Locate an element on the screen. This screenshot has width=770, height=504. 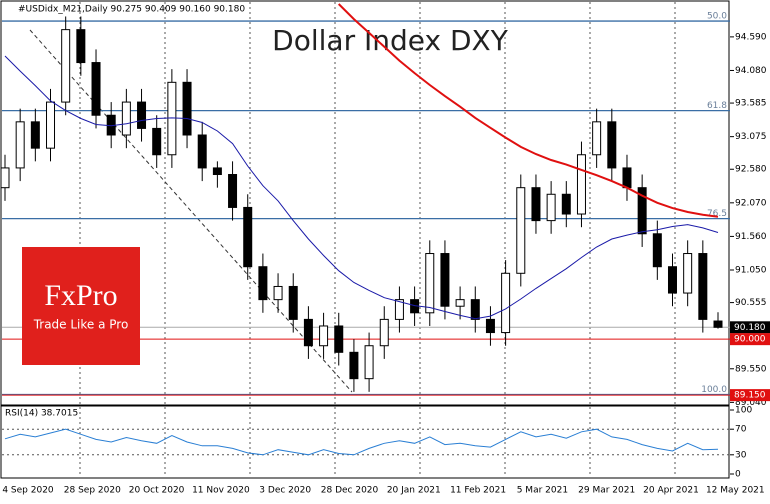
rsi-tick-label: 100 is located at coordinates (743, 411).